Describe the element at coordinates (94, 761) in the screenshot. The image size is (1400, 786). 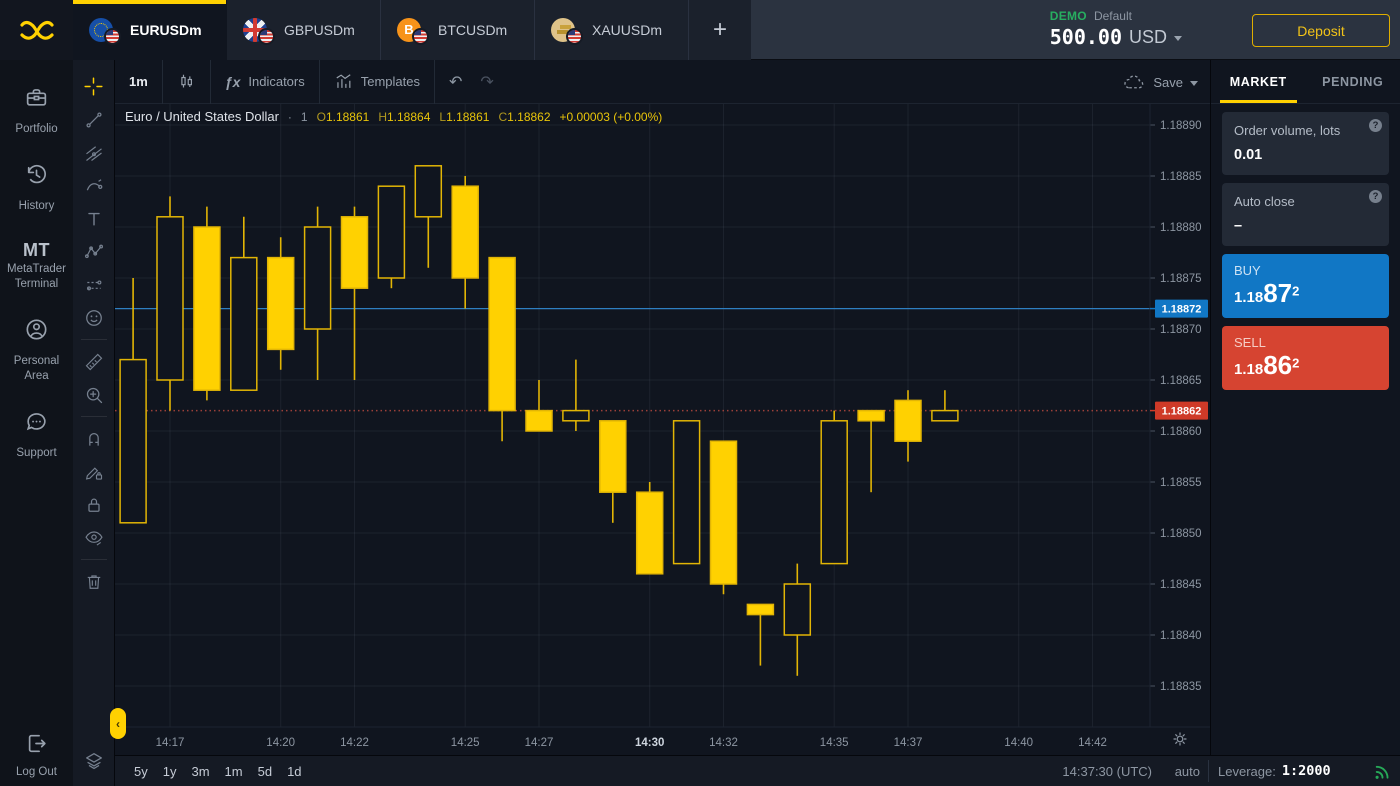
I see `layers-tool-icon` at that location.